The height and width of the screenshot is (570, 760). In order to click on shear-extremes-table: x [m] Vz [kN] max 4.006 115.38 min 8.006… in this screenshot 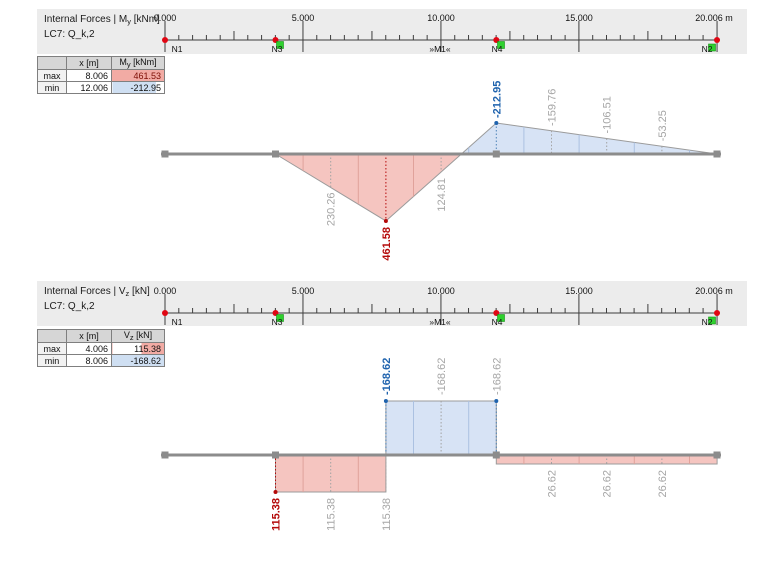, I will do `click(101, 348)`.